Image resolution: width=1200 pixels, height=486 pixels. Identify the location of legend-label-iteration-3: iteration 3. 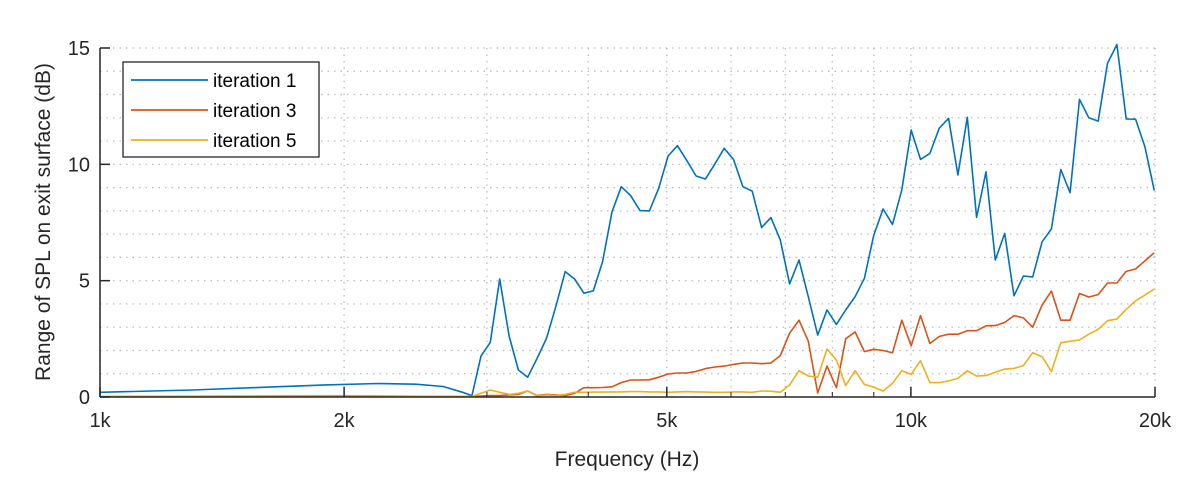
(254, 111).